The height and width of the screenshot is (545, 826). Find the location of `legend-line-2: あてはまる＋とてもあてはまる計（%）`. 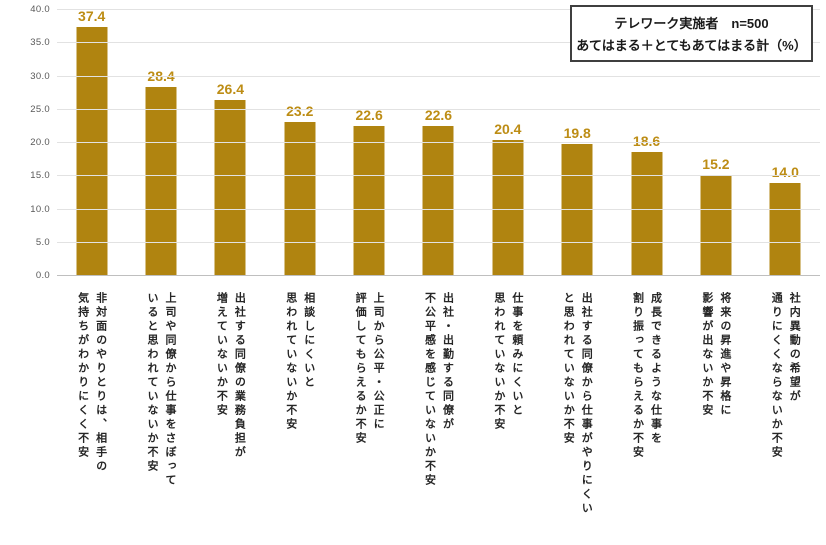

legend-line-2: あてはまる＋とてもあてはまる計（%） is located at coordinates (691, 45).